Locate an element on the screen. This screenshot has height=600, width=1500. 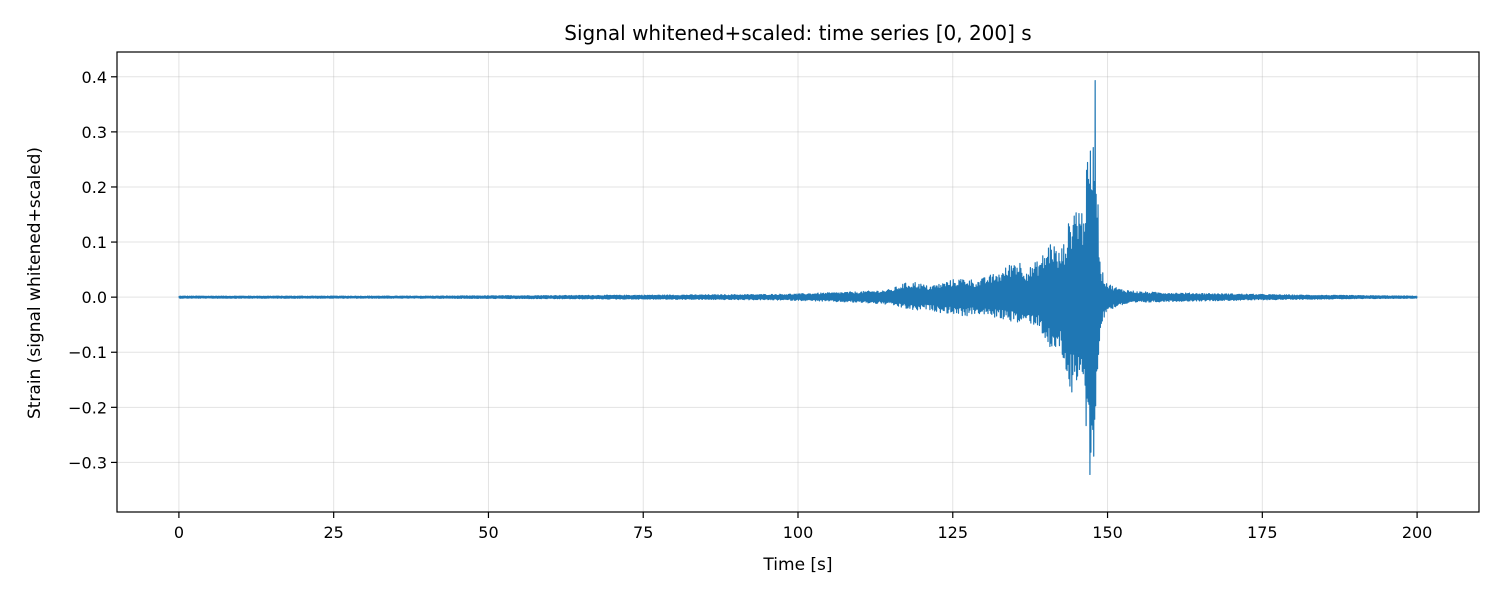
y-tick-label: 0.4 is located at coordinates (94, 77).